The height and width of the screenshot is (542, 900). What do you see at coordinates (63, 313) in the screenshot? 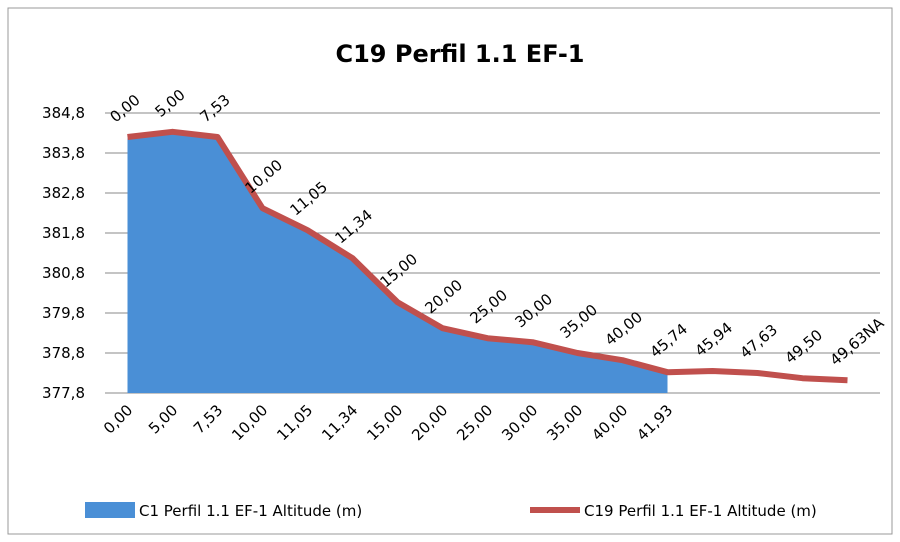
I see `y-tick-label: 379,8` at bounding box center [63, 313].